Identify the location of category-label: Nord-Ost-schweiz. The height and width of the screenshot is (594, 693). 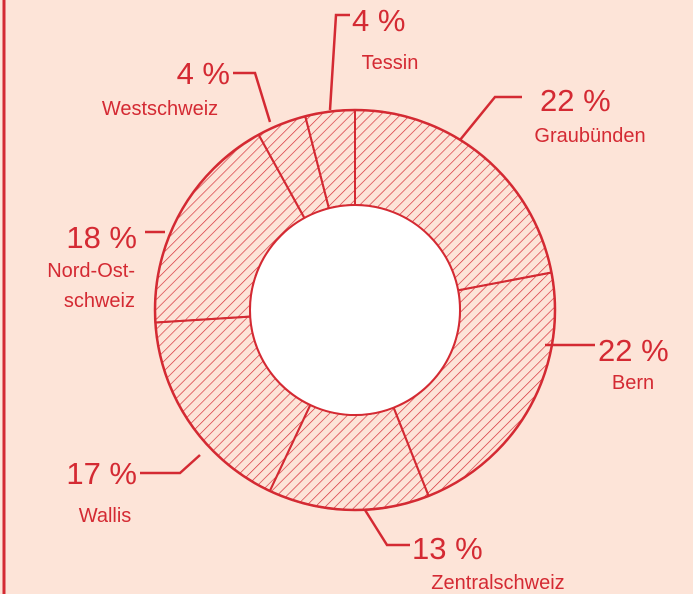
(91, 286).